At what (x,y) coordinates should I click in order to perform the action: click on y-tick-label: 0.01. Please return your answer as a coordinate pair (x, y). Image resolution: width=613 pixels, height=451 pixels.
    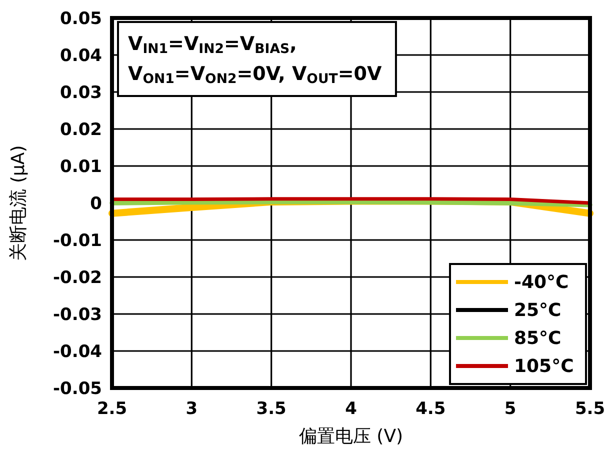
    Looking at the image, I should click on (81, 167).